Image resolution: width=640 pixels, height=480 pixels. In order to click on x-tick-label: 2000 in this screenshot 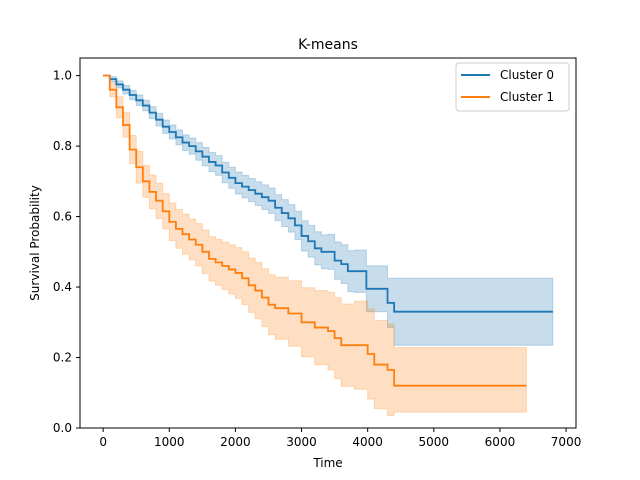, I will do `click(235, 442)`.